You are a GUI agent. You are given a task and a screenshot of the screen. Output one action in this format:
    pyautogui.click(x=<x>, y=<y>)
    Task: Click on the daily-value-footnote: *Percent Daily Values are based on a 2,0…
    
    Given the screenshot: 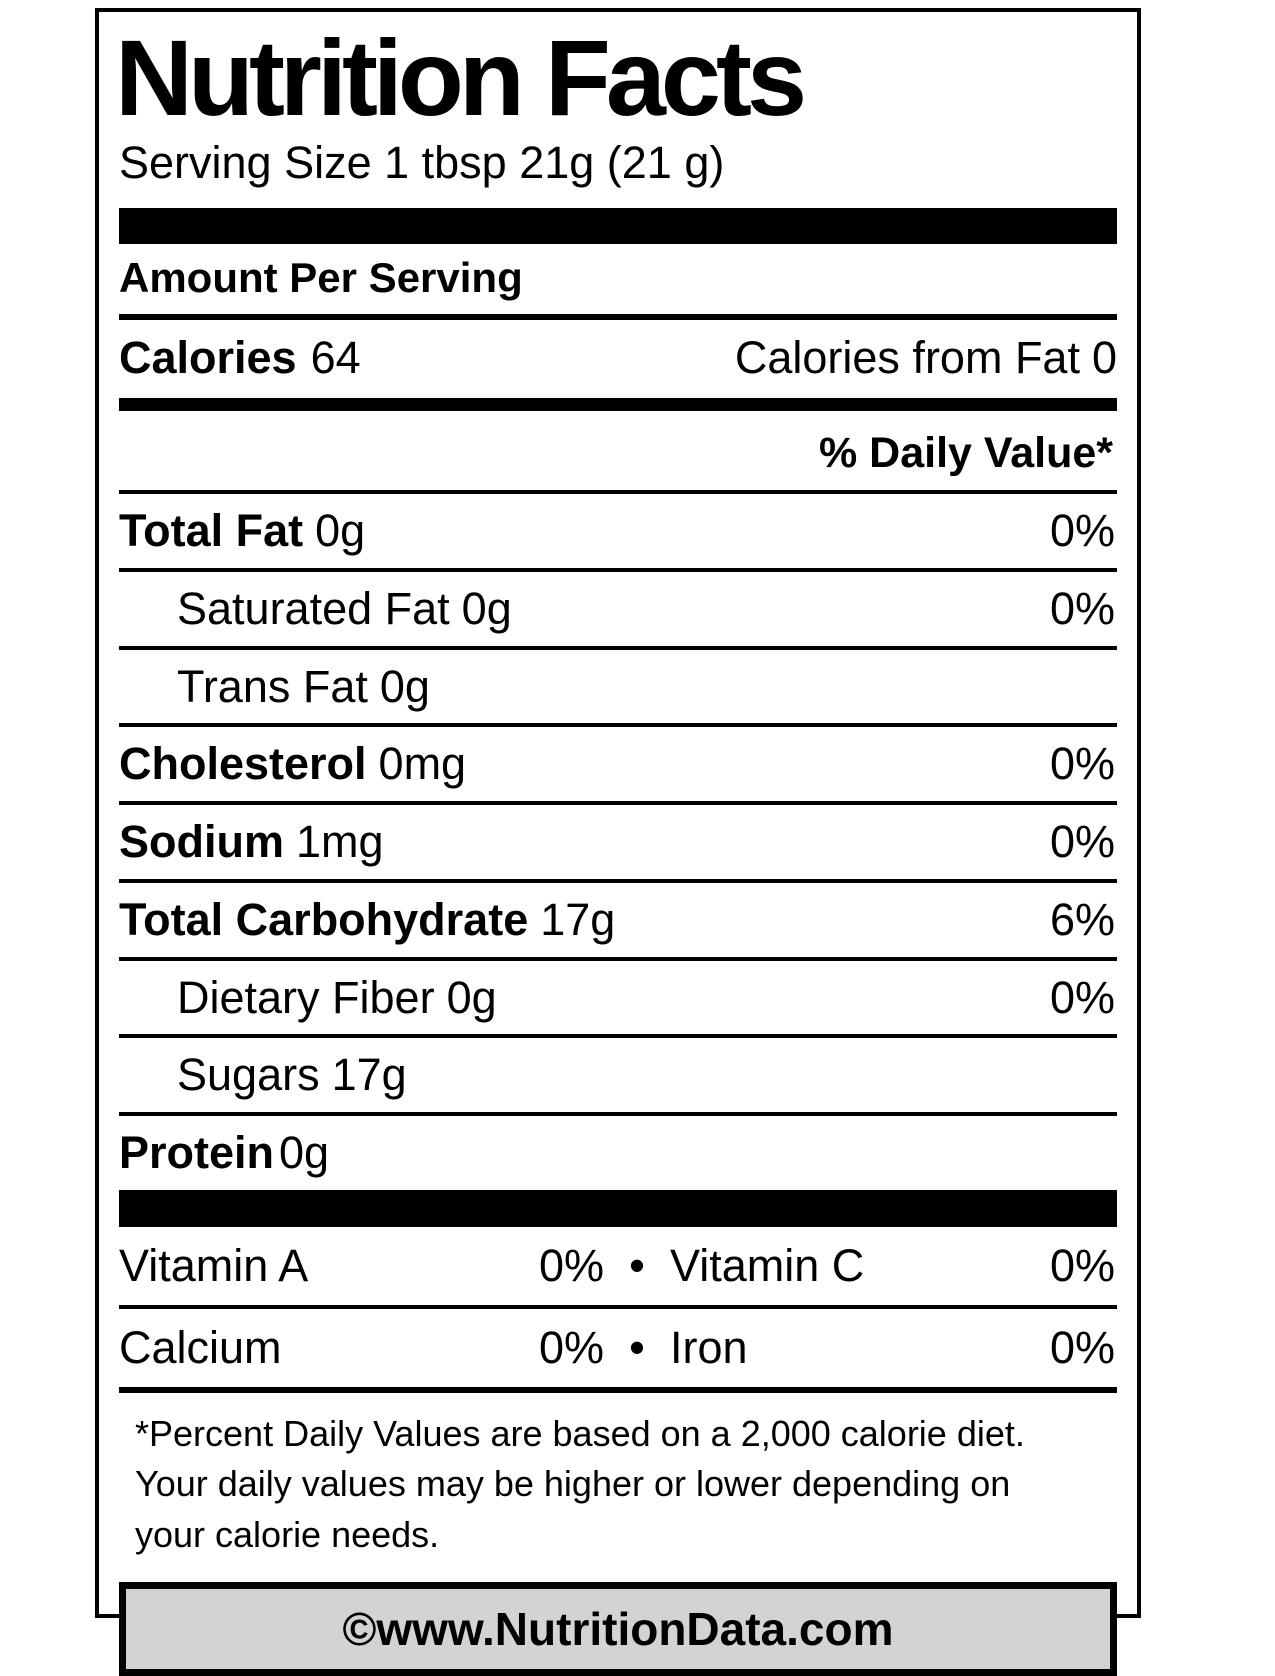 What is the action you would take?
    pyautogui.click(x=618, y=1484)
    